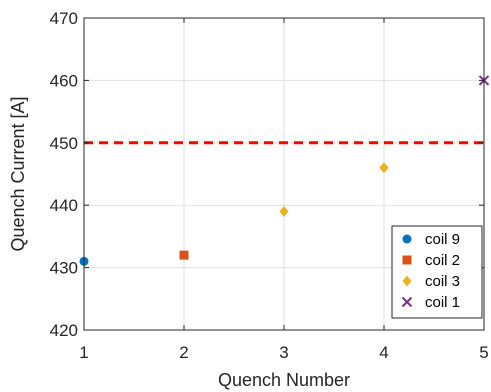 This screenshot has height=392, width=491. I want to click on x-tick-label: 2, so click(183, 352).